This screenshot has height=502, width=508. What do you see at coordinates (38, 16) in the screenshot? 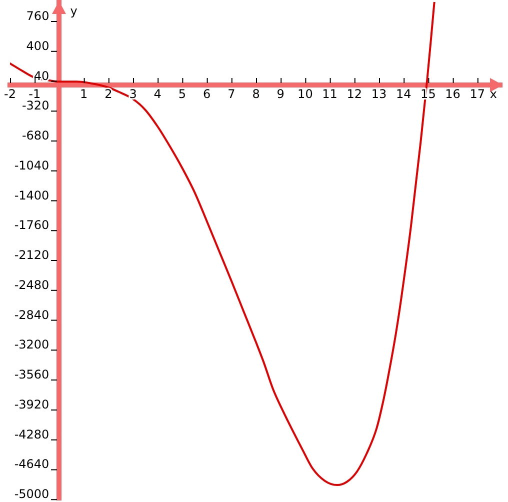
I see `y-tick-label: 760` at bounding box center [38, 16].